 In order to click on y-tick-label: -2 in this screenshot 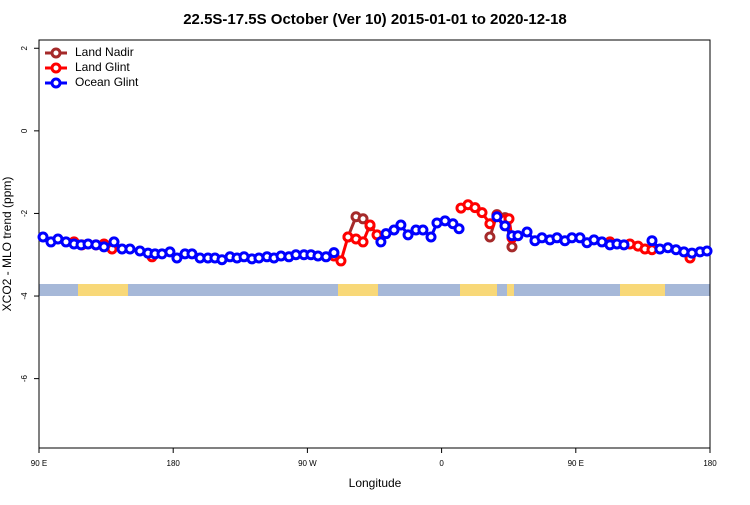, I will do `click(24, 213)`.